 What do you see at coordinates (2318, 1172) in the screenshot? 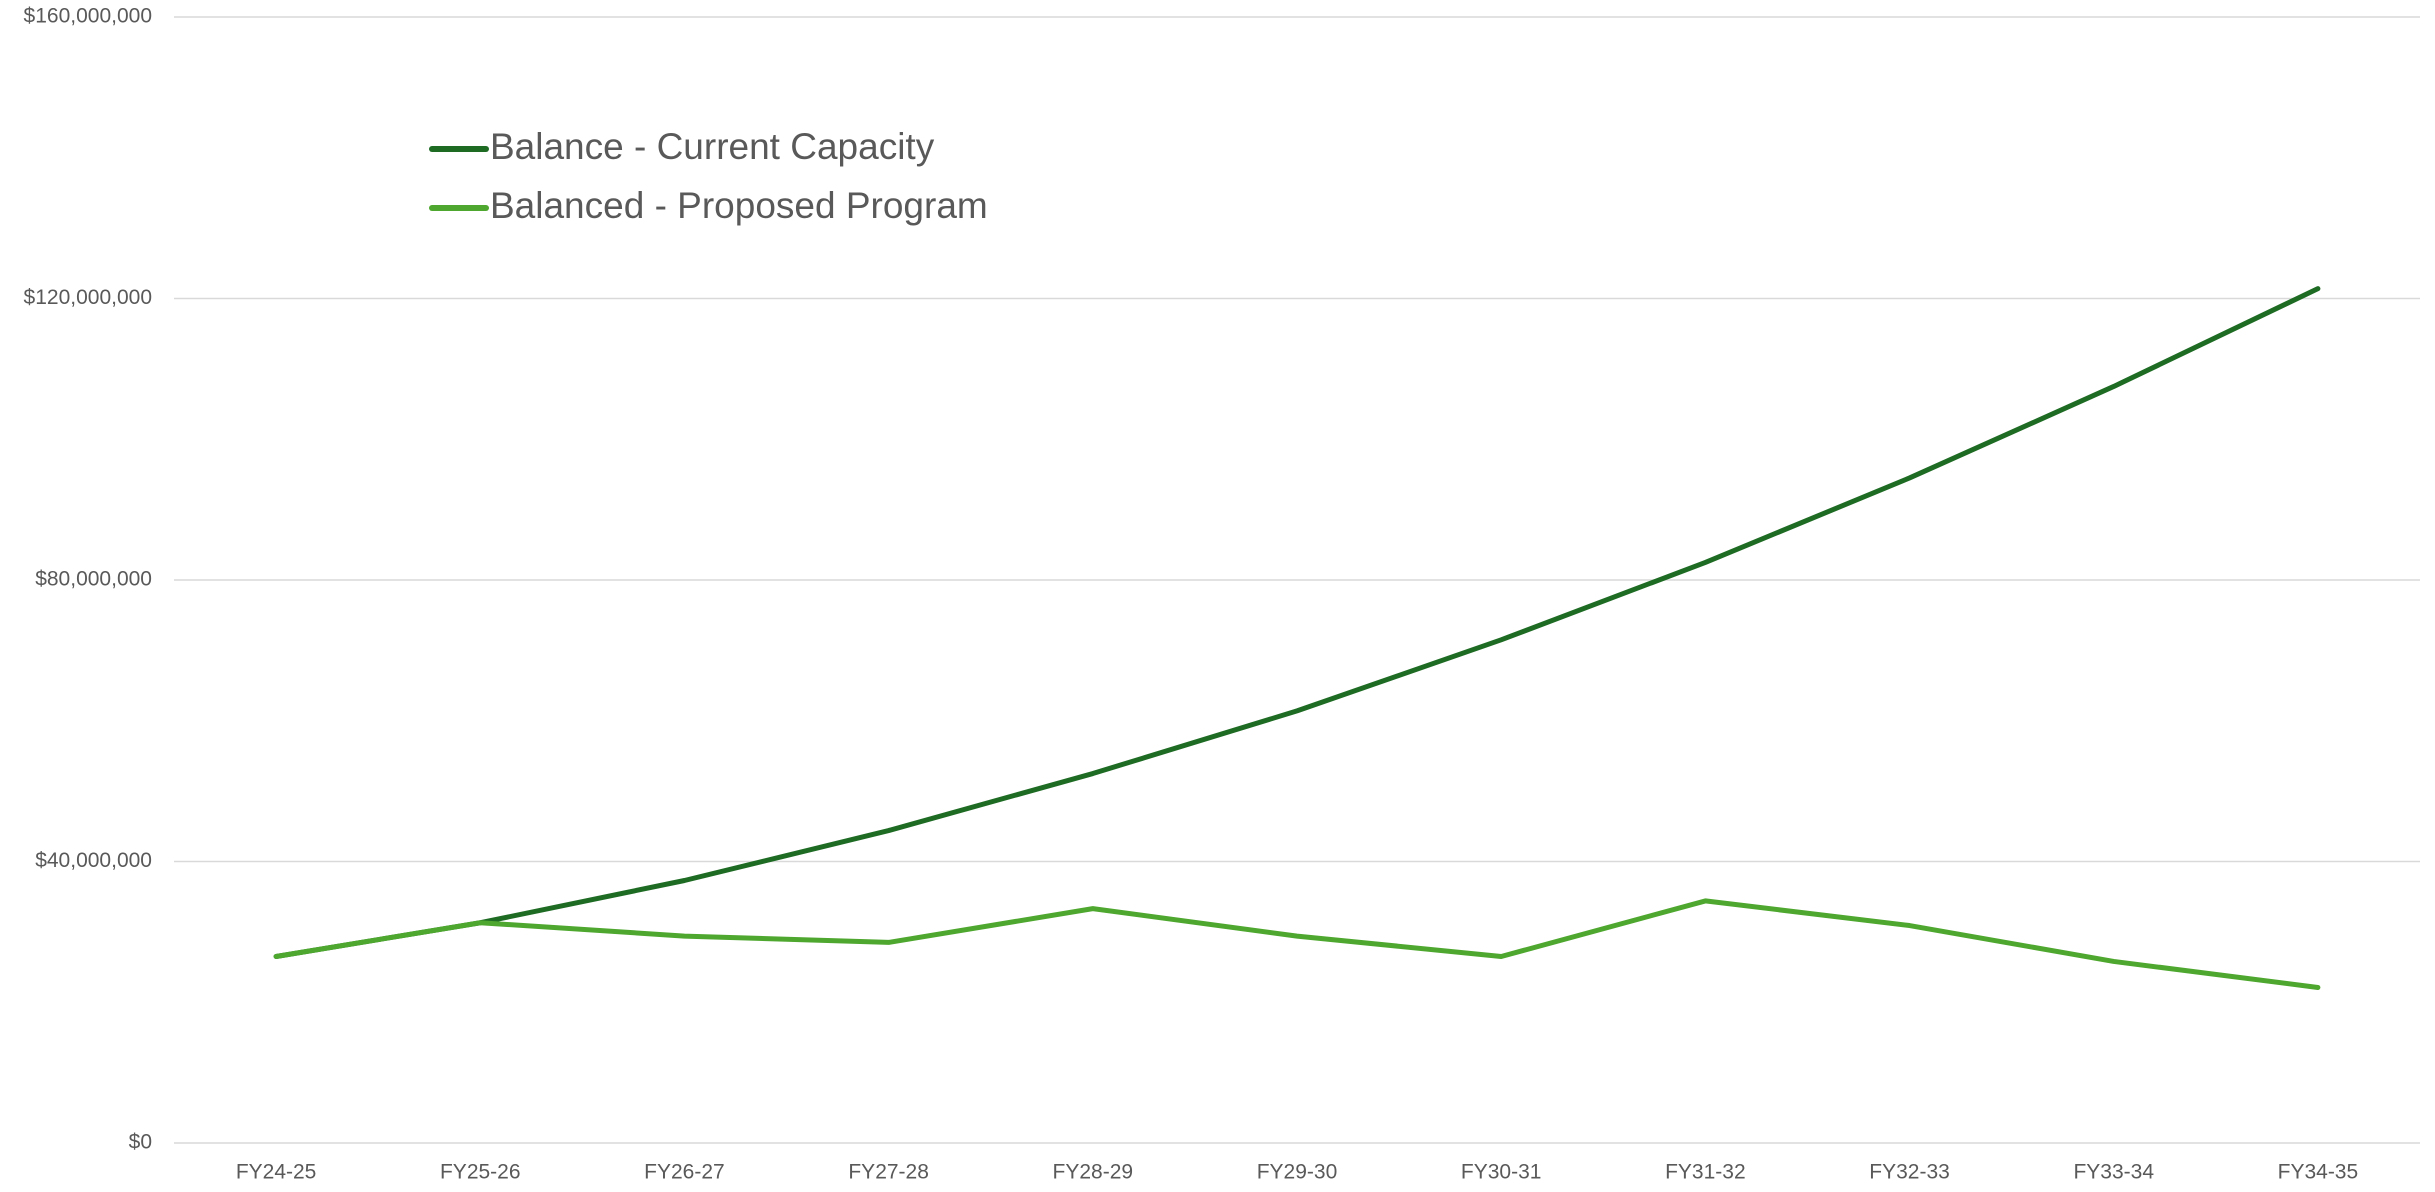
I see `x-tick-label: FY34-35` at bounding box center [2318, 1172].